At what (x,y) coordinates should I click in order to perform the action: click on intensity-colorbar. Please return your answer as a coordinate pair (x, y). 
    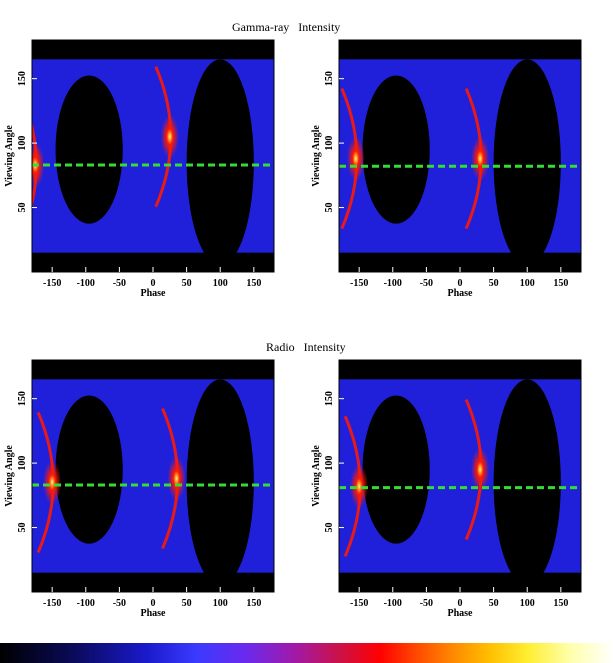
    Looking at the image, I should click on (306, 653).